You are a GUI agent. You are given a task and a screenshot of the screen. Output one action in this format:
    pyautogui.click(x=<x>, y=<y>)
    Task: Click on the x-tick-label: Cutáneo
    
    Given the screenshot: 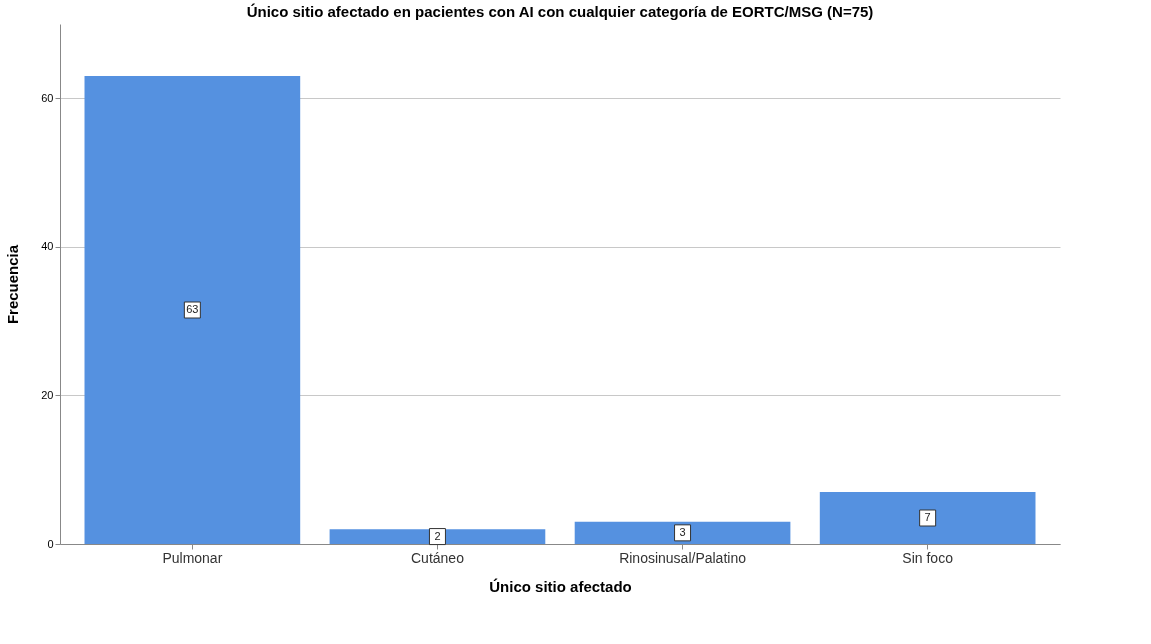 What is the action you would take?
    pyautogui.click(x=437, y=557)
    